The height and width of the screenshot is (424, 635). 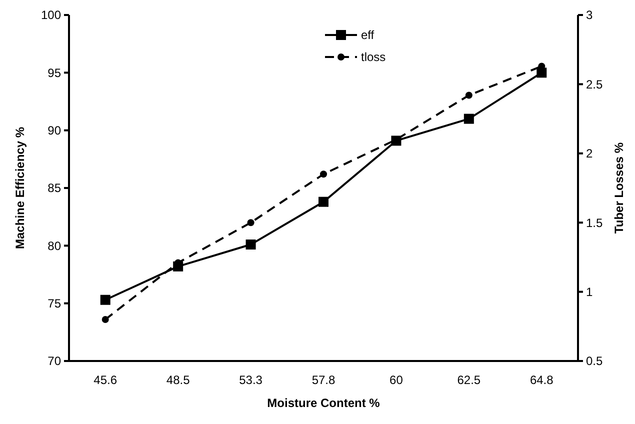 What do you see at coordinates (106, 380) in the screenshot?
I see `x-tick-label: 45.6` at bounding box center [106, 380].